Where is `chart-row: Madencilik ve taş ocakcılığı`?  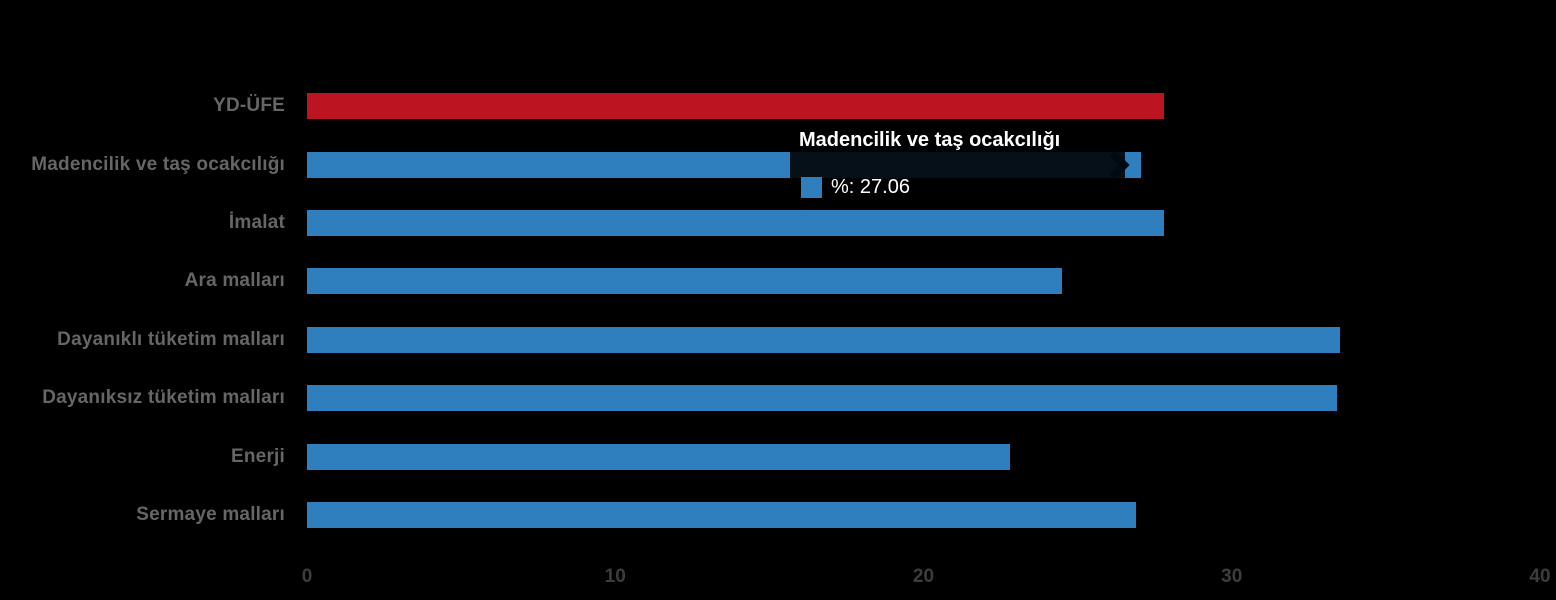 chart-row: Madencilik ve taş ocakcılığı is located at coordinates (770, 164).